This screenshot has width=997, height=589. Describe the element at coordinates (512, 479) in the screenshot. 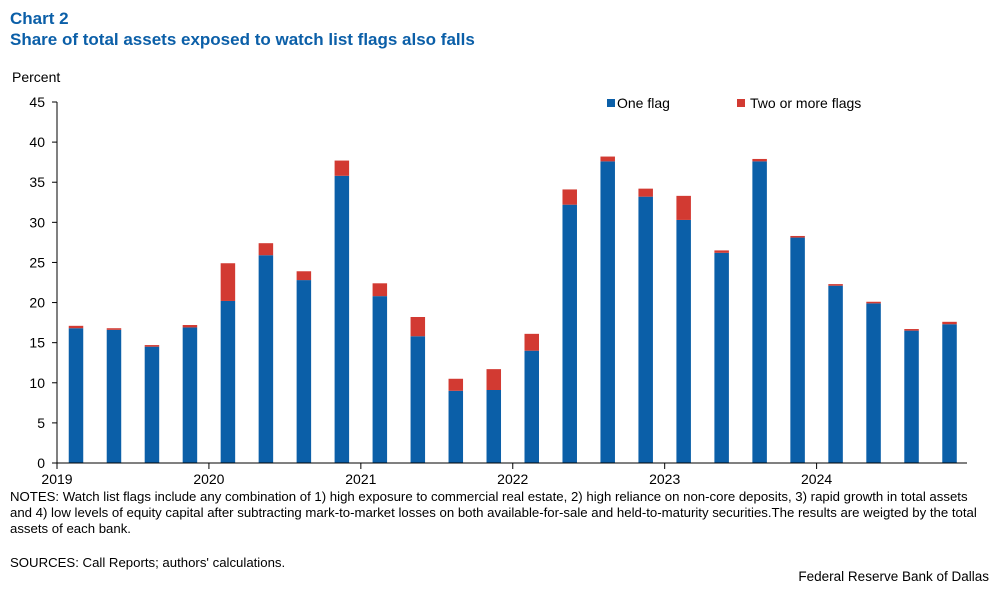

I see `x-tick-label: 2022` at that location.